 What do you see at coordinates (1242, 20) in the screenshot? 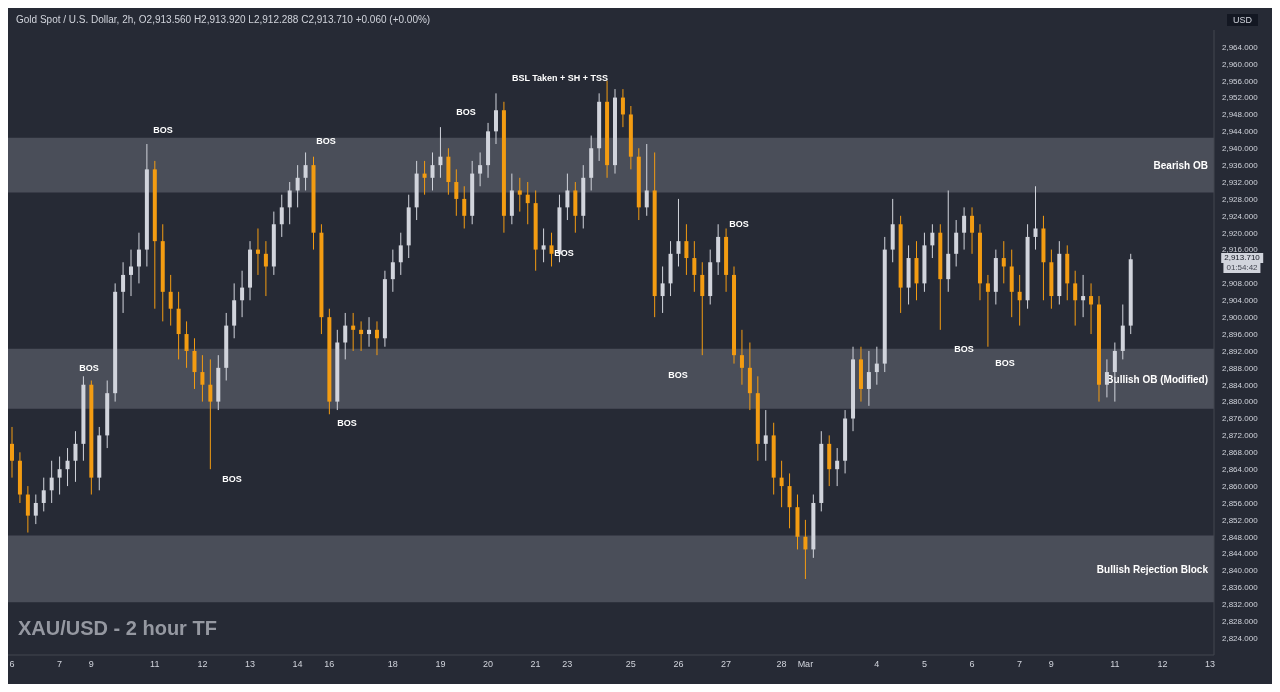
I see `y-axis-title: USD` at bounding box center [1242, 20].